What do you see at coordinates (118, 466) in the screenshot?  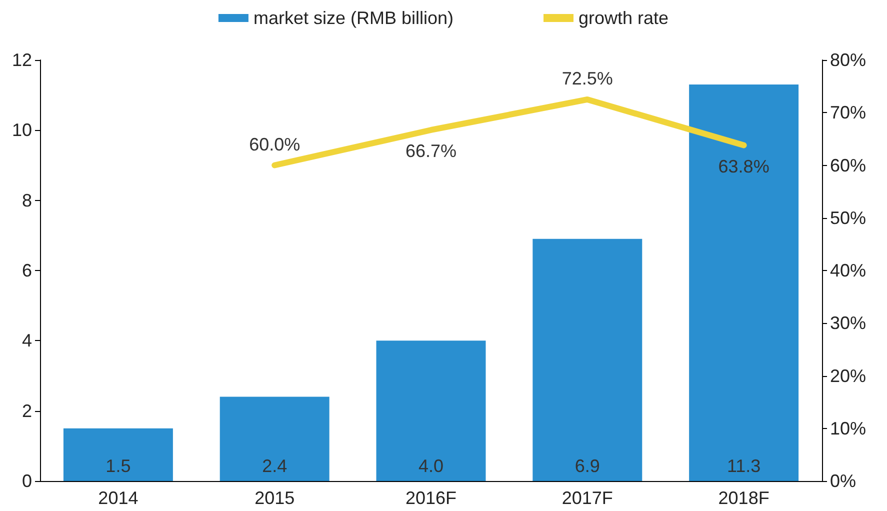 I see `data-label: 1.5` at bounding box center [118, 466].